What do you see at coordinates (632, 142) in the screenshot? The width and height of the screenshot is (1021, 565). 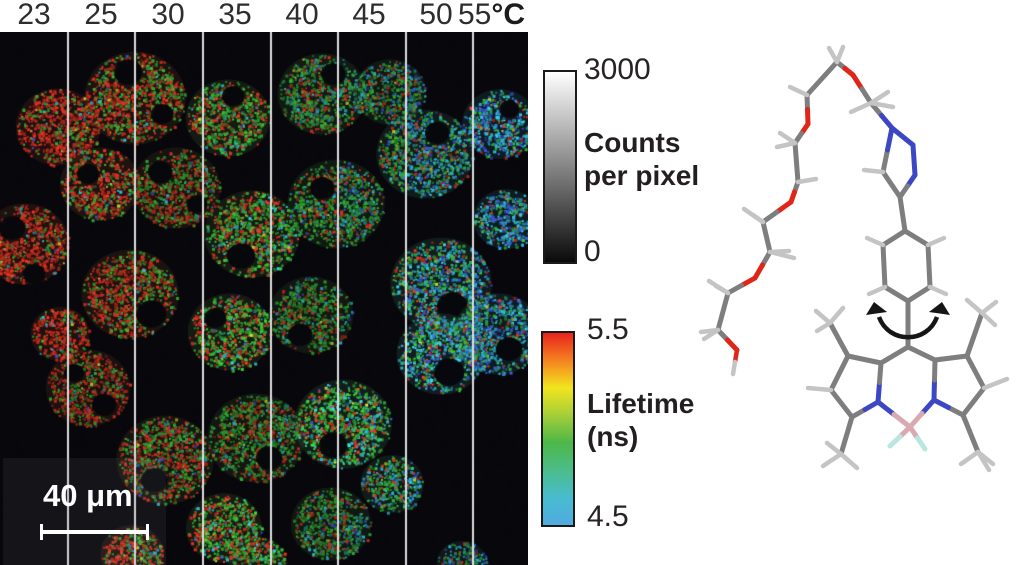 I see `counts-title-line1: Counts` at bounding box center [632, 142].